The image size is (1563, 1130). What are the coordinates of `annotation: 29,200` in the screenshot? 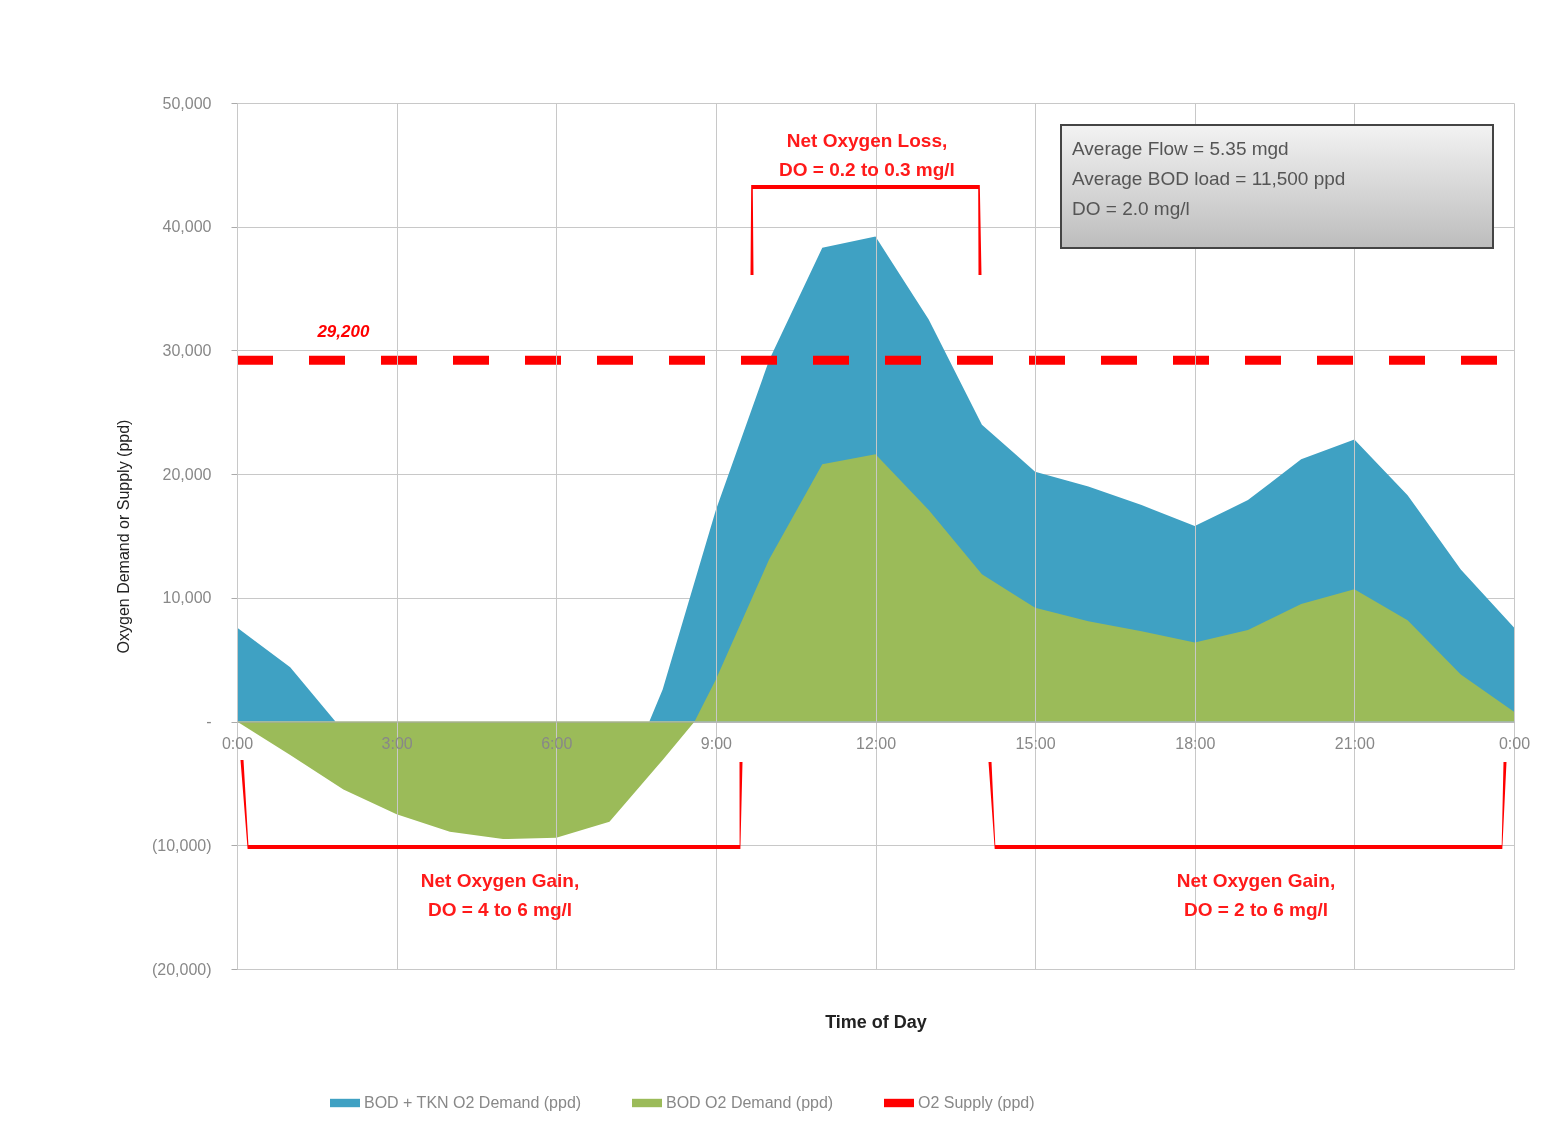 It's located at (343, 332).